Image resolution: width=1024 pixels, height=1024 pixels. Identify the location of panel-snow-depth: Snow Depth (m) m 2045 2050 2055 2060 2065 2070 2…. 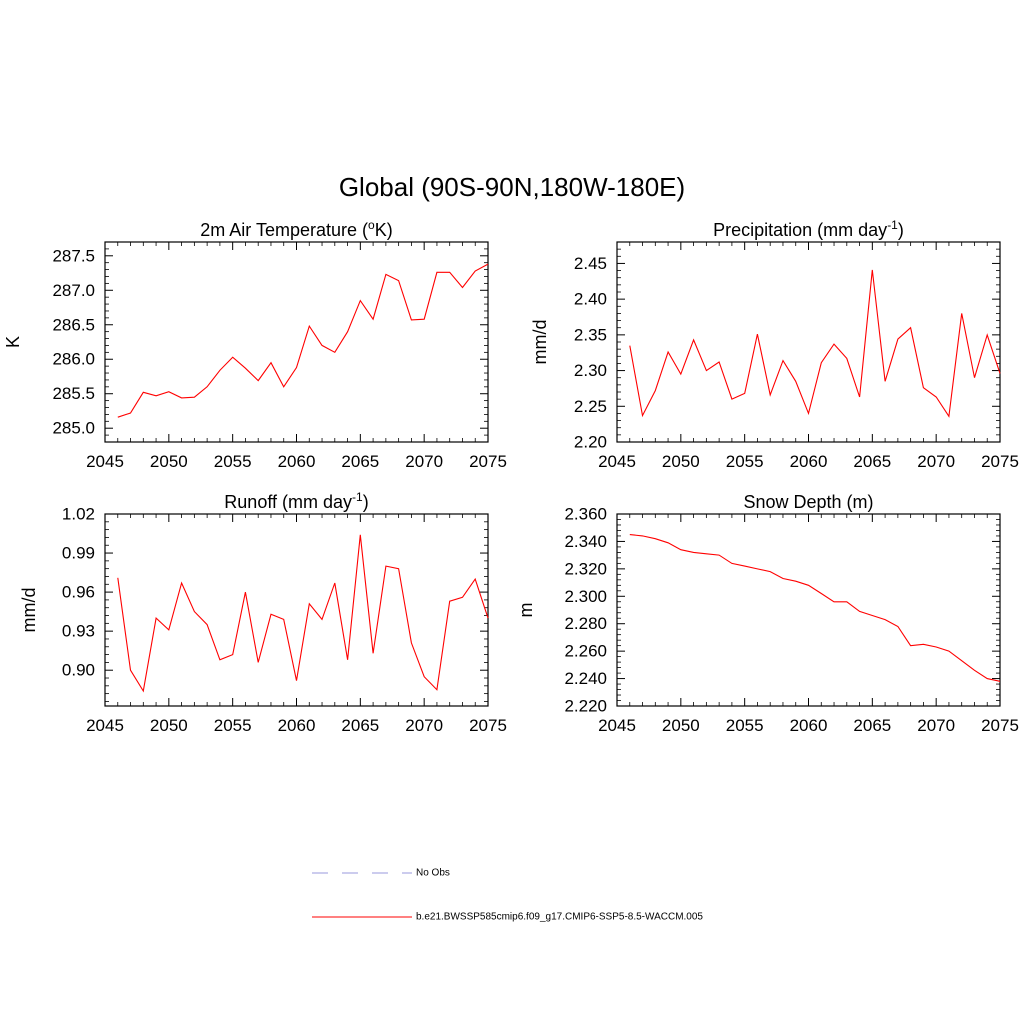
(767, 613).